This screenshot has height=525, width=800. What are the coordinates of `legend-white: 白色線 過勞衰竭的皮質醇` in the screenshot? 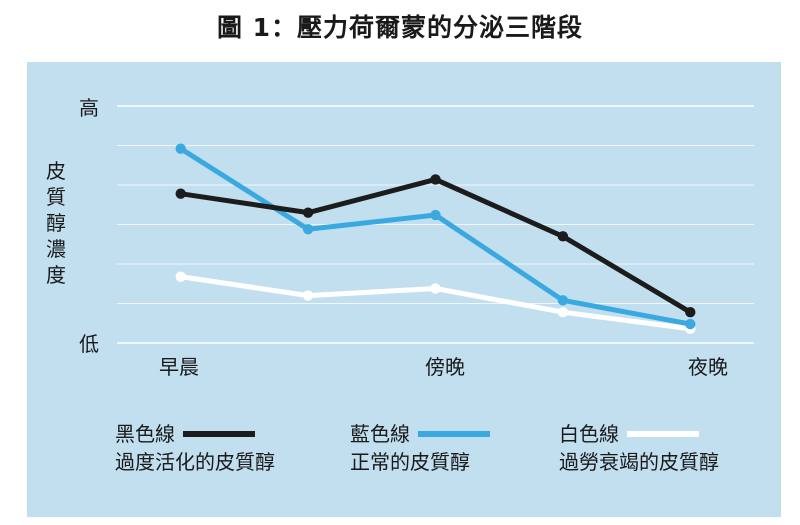 It's located at (639, 448).